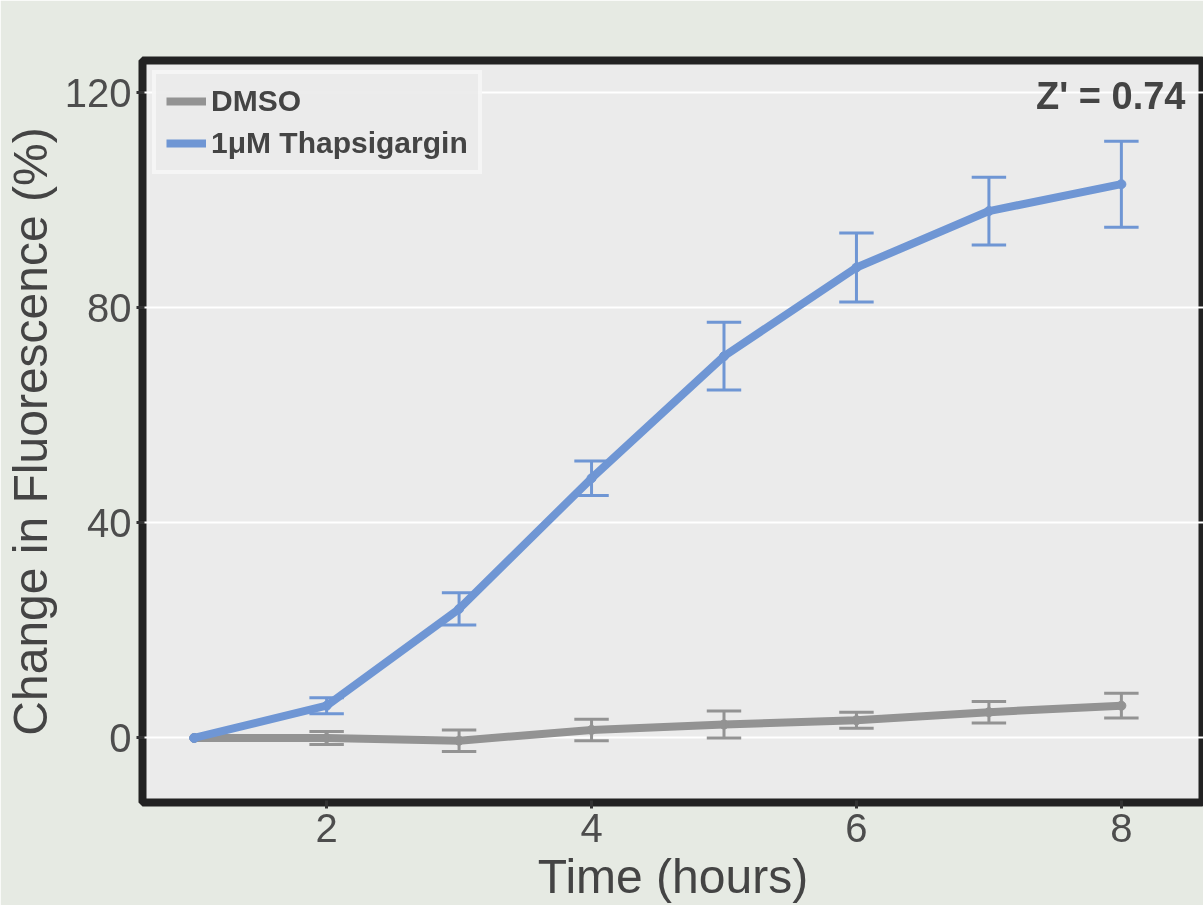 The width and height of the screenshot is (1203, 905). Describe the element at coordinates (326, 827) in the screenshot. I see `x-tick-label: 2` at that location.